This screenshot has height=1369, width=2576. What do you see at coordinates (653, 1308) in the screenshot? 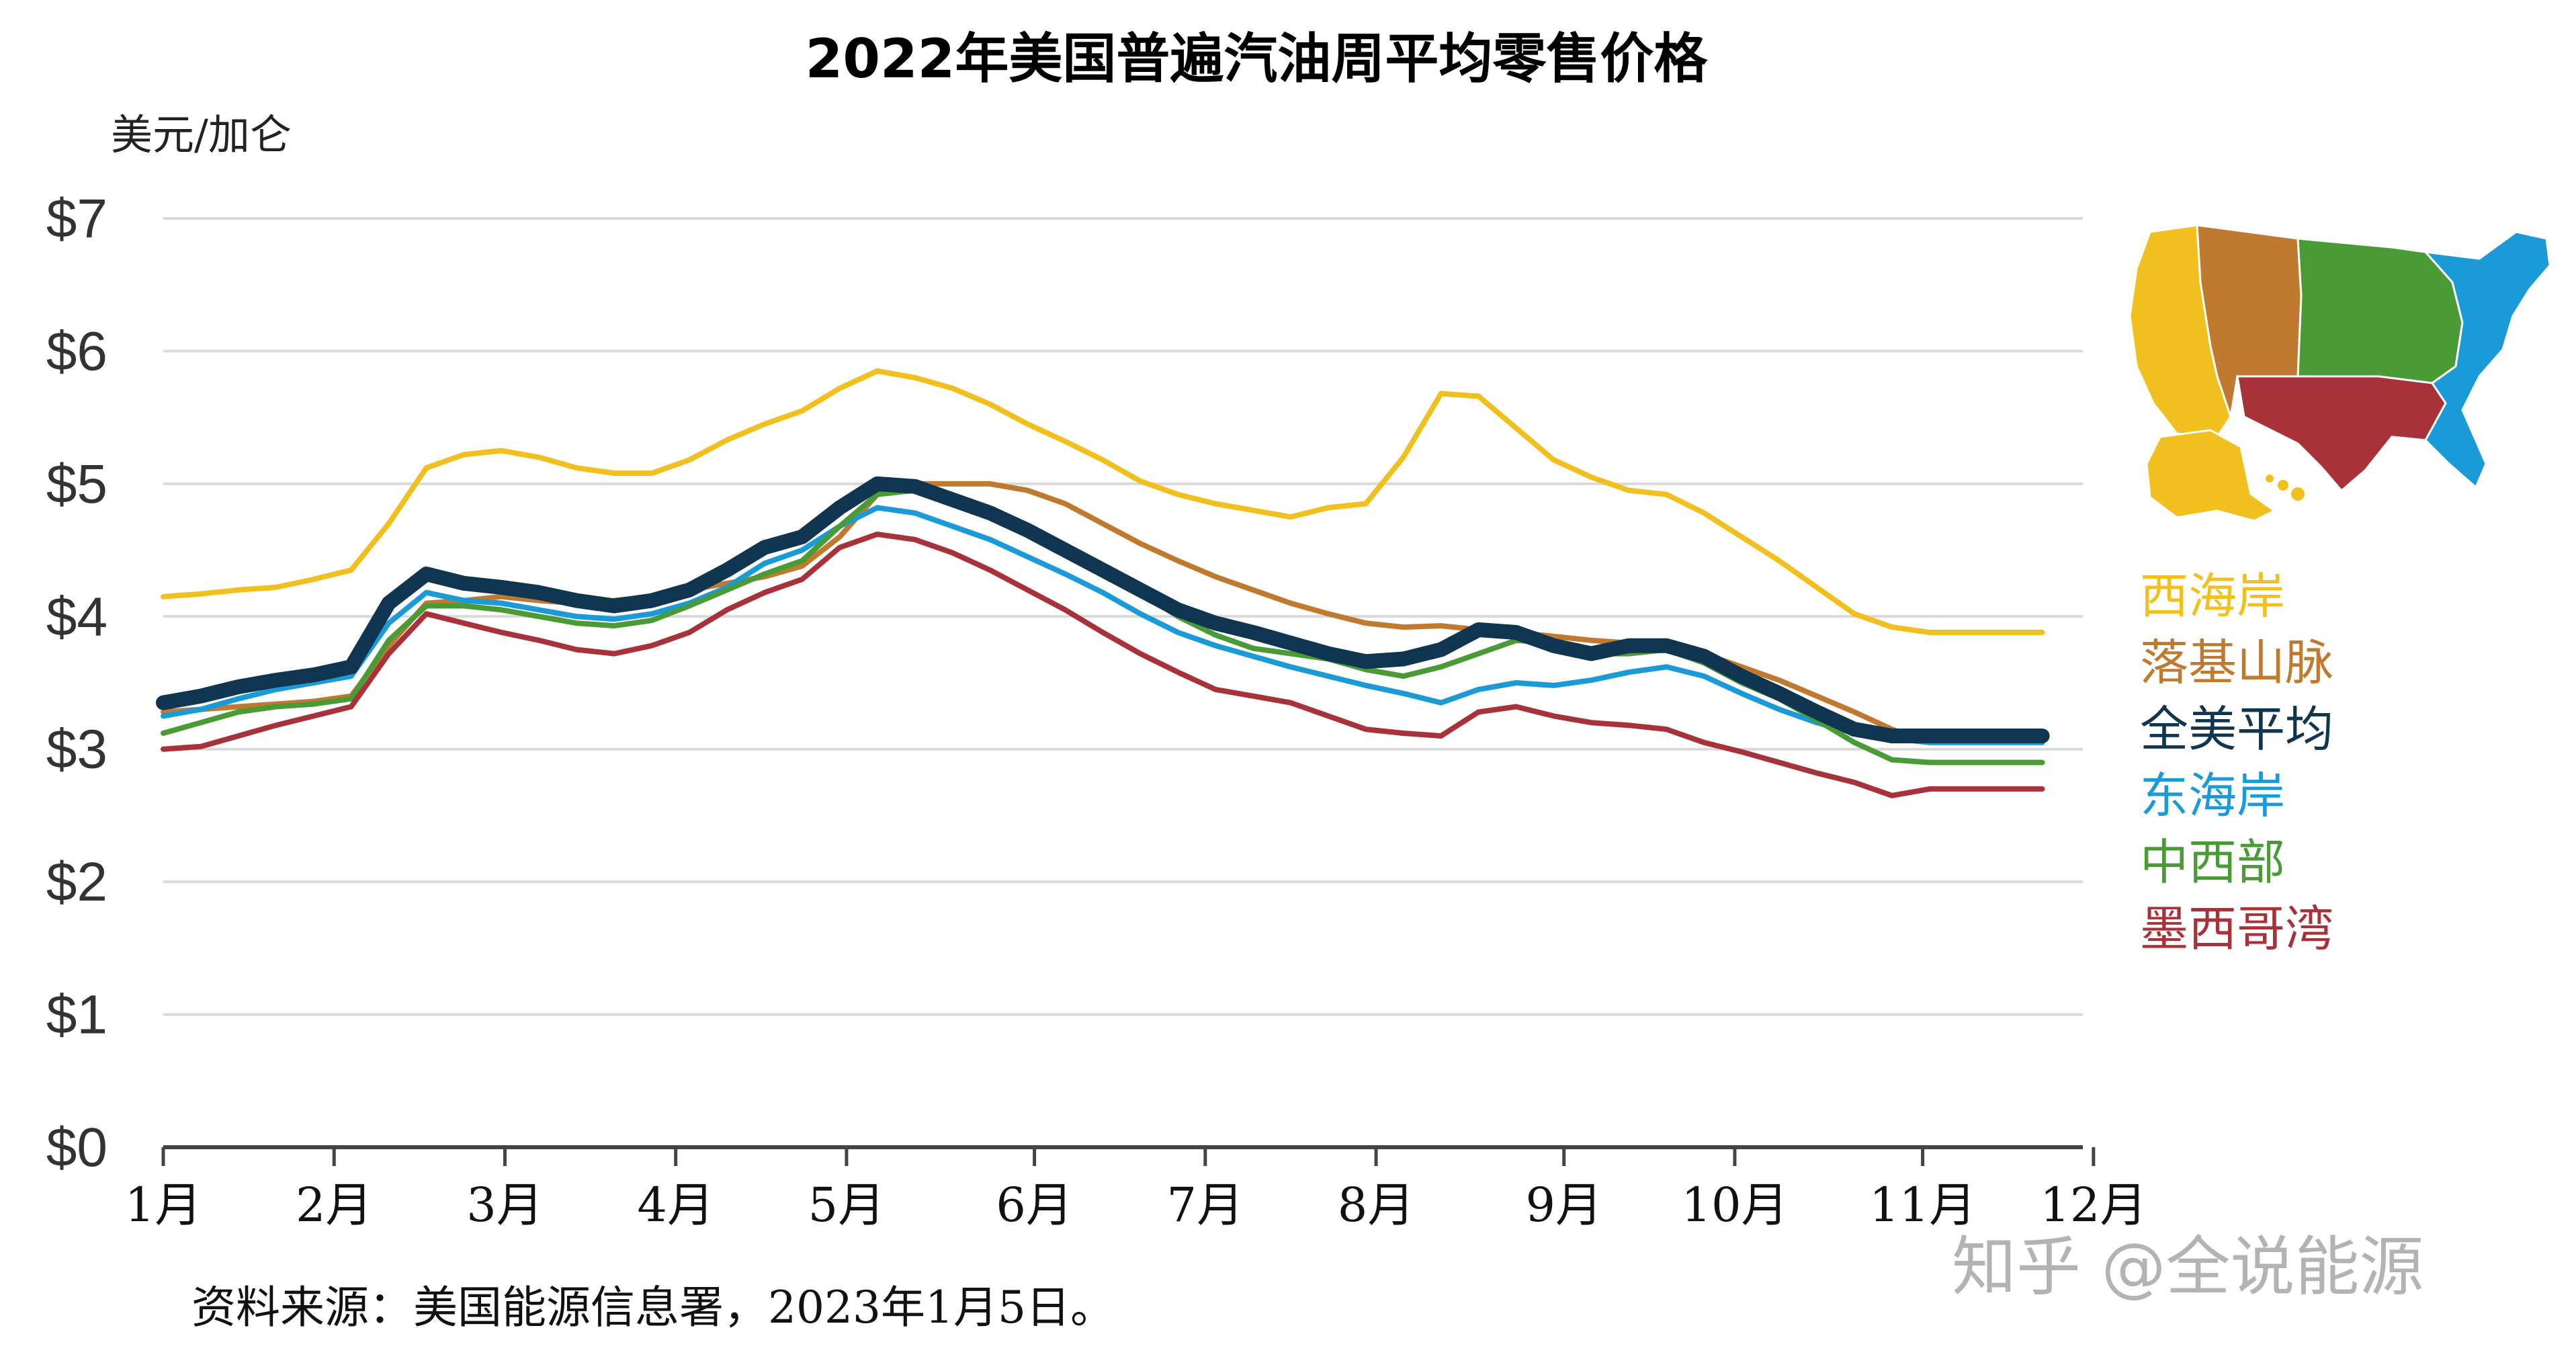
I see `source-note: 资料来源：美国能源信息署，2023年1月5日。` at bounding box center [653, 1308].